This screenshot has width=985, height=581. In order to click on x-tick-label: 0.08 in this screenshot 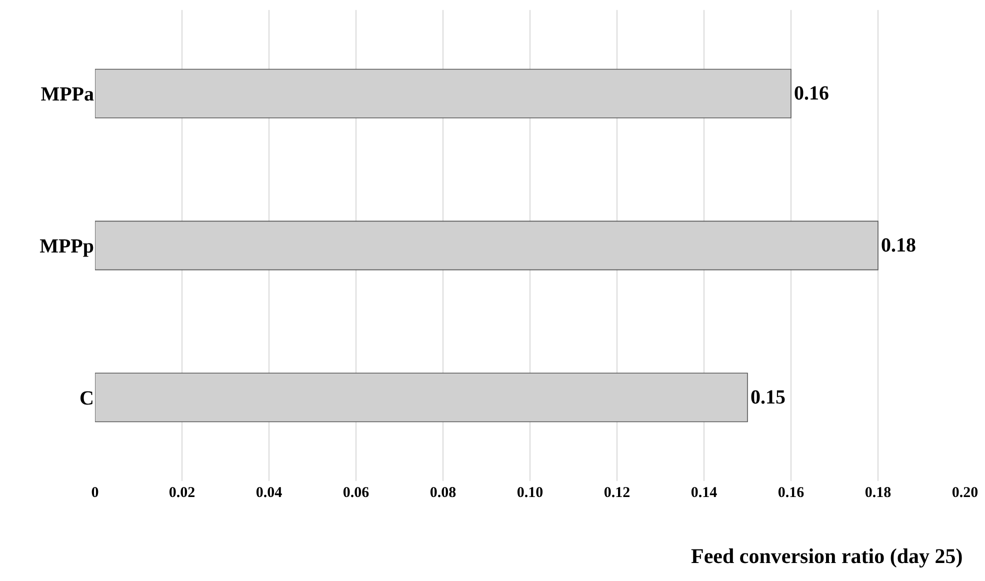, I will do `click(443, 493)`.